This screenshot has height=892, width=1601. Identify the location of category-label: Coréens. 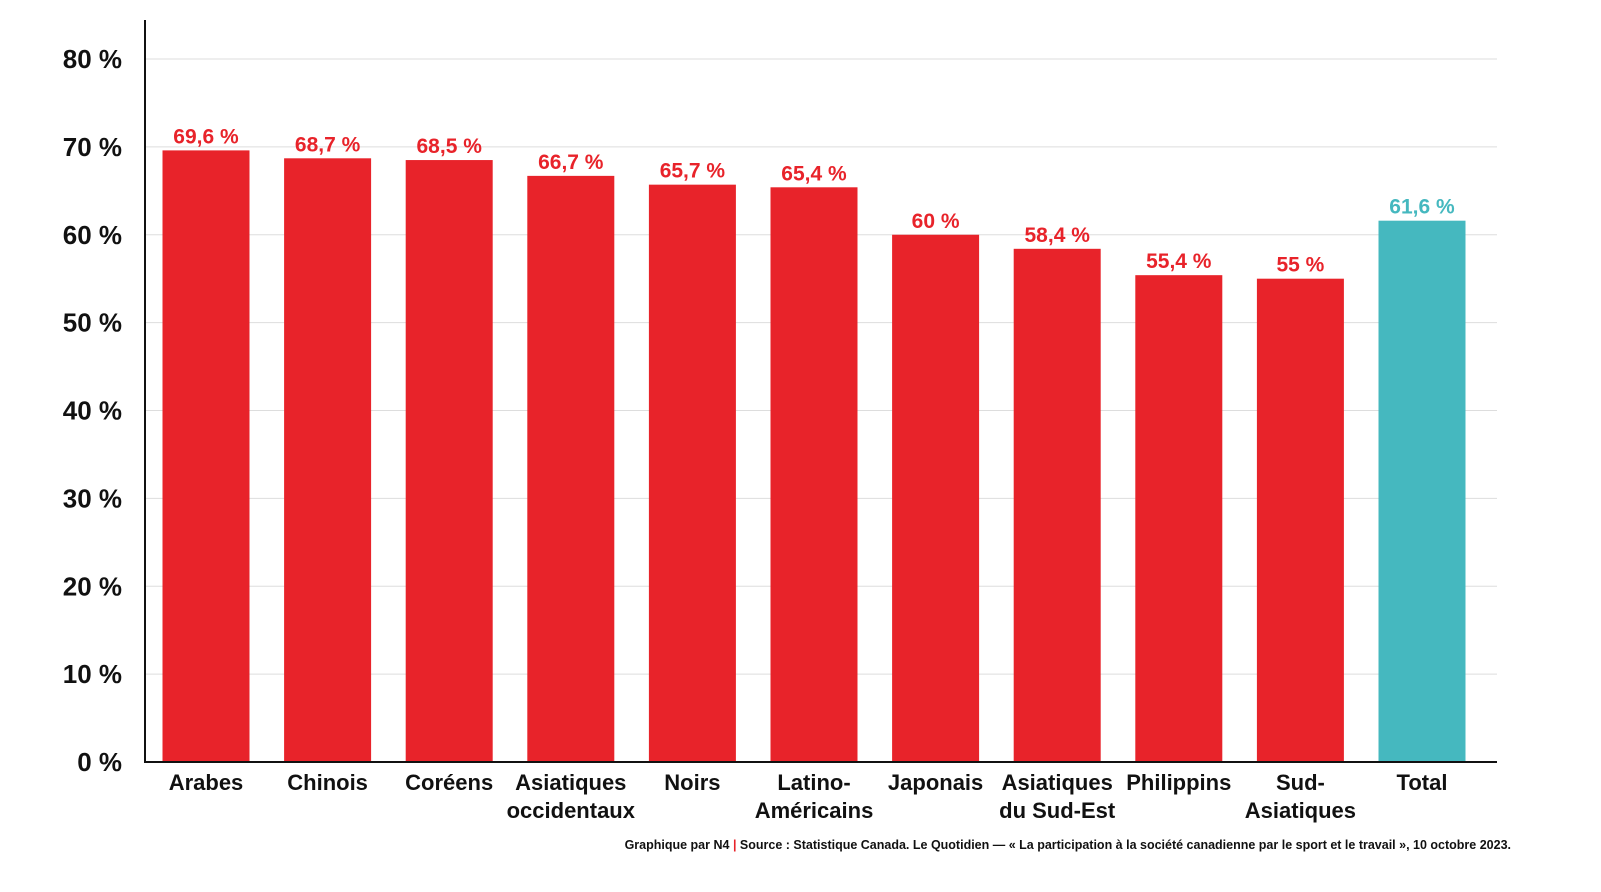
(449, 782).